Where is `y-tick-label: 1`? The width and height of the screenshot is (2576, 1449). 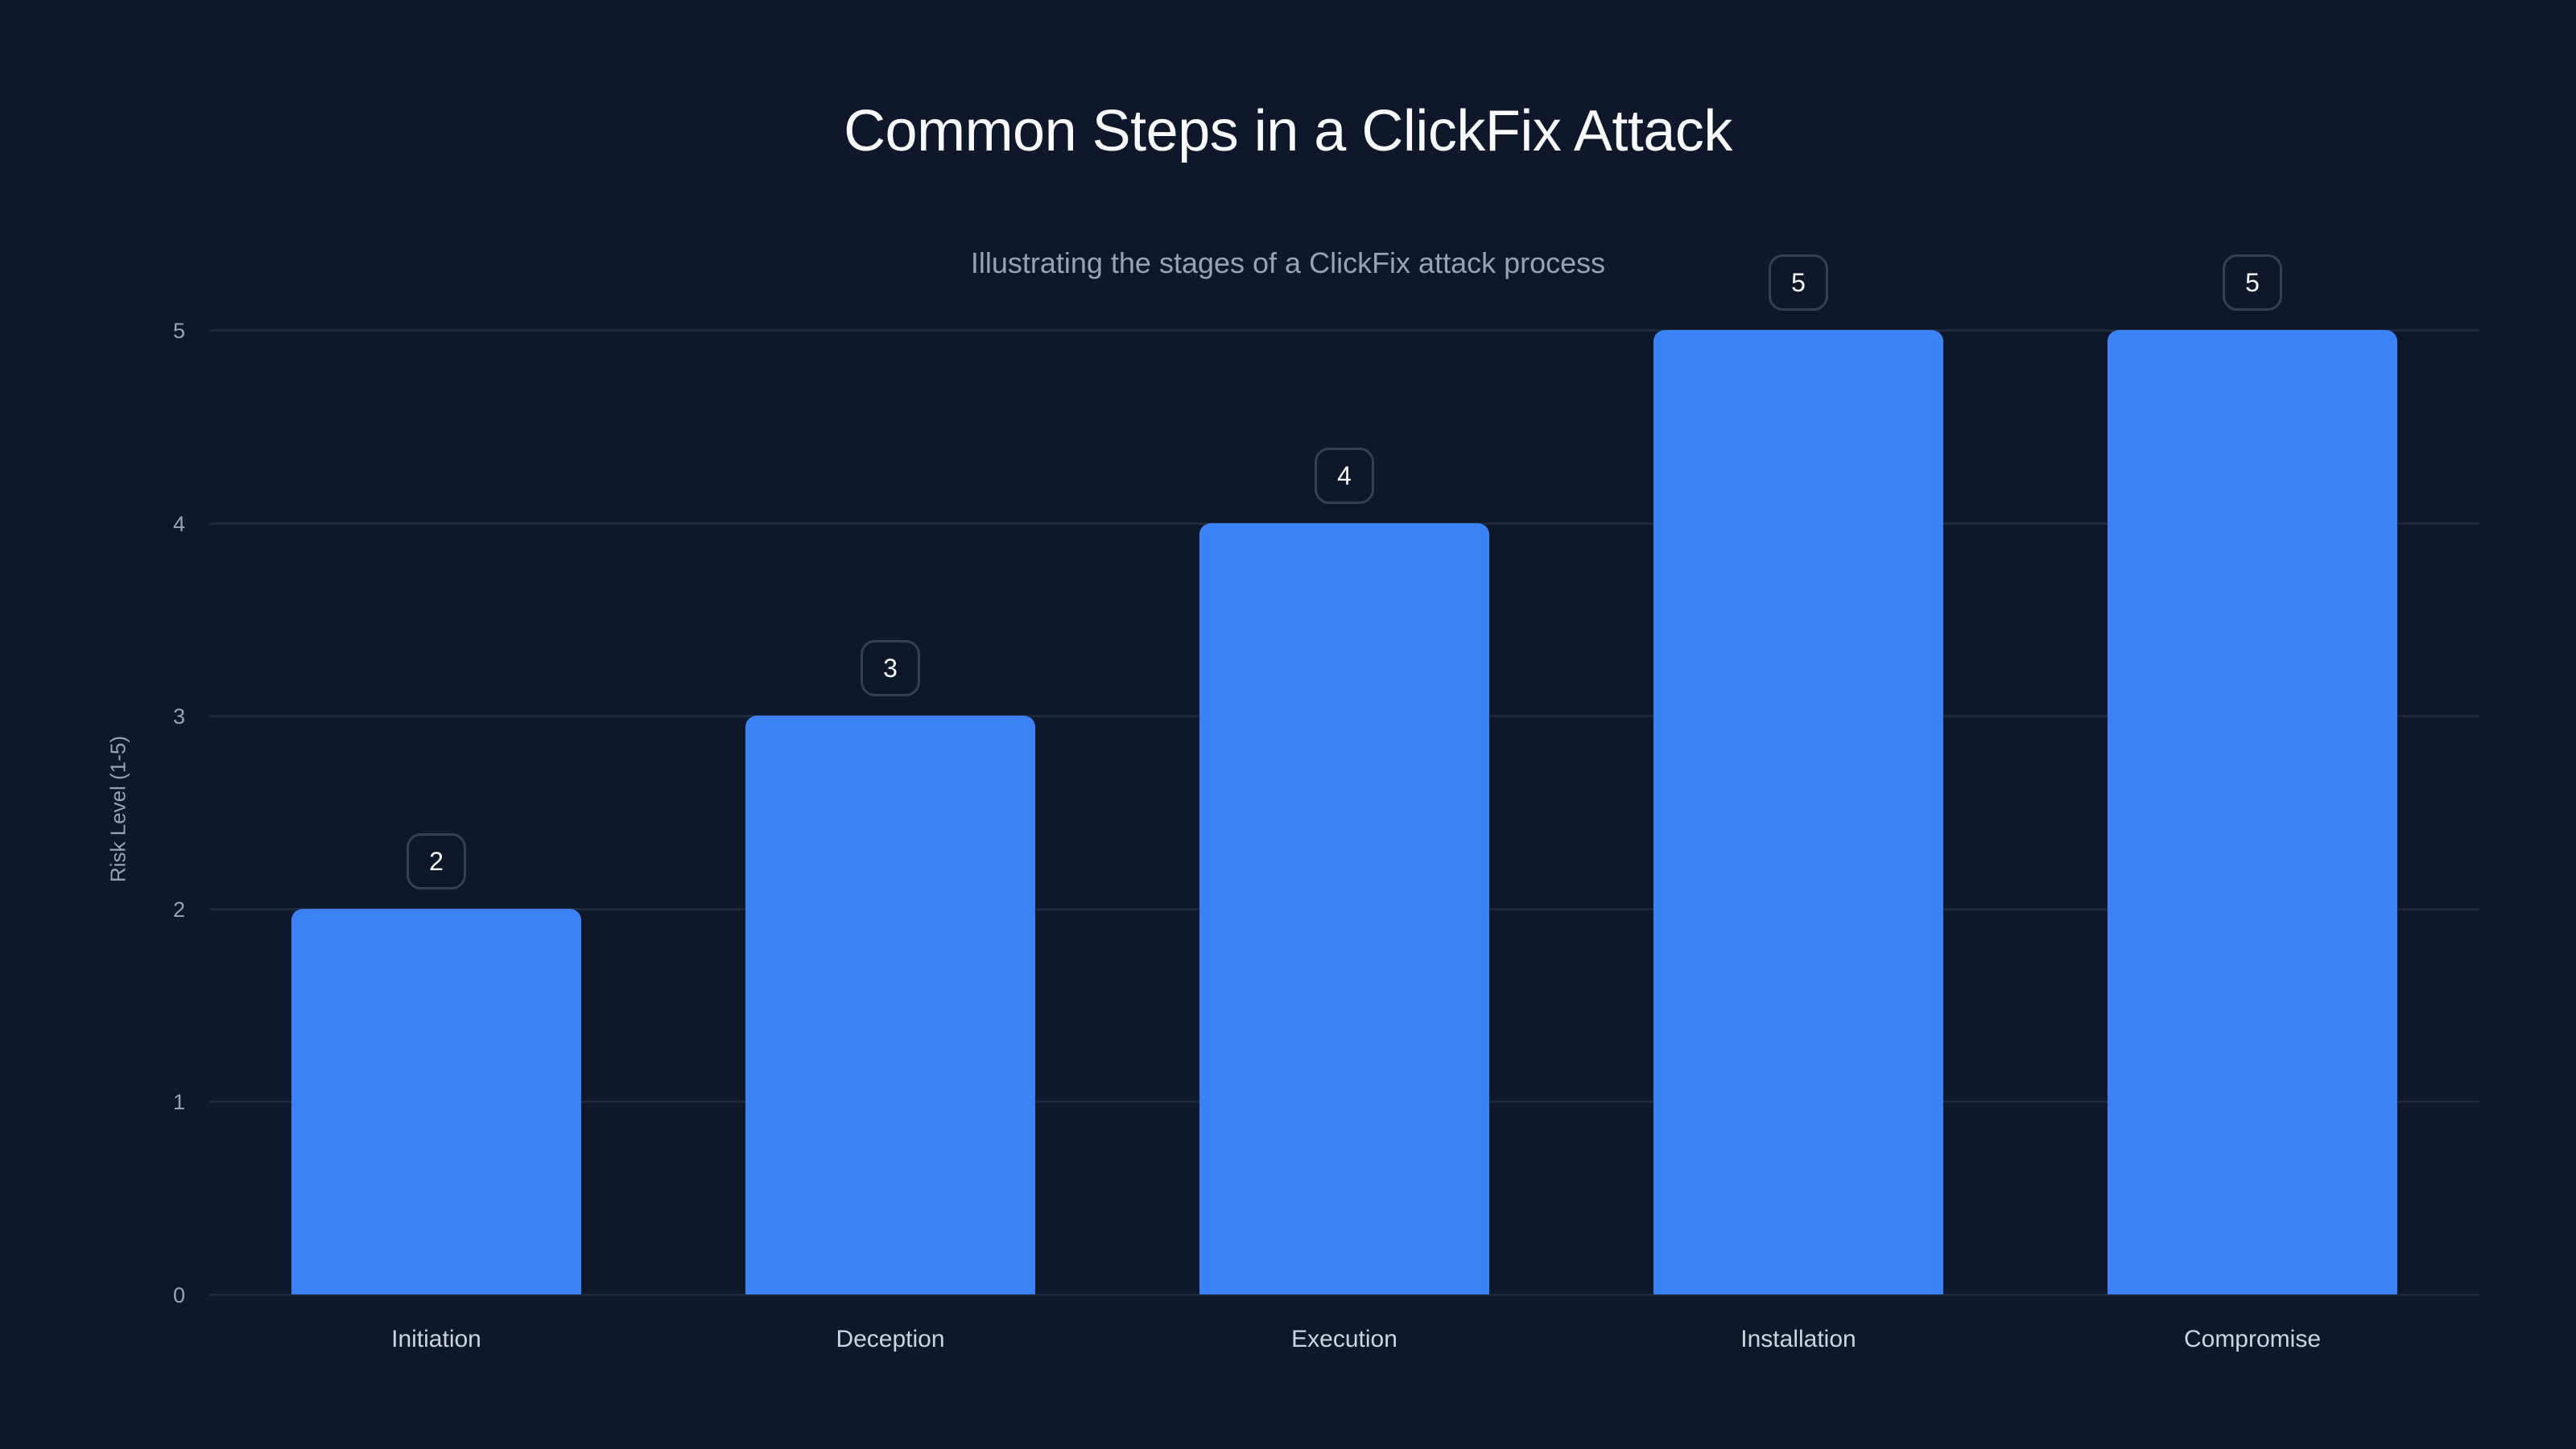 y-tick-label: 1 is located at coordinates (178, 1102).